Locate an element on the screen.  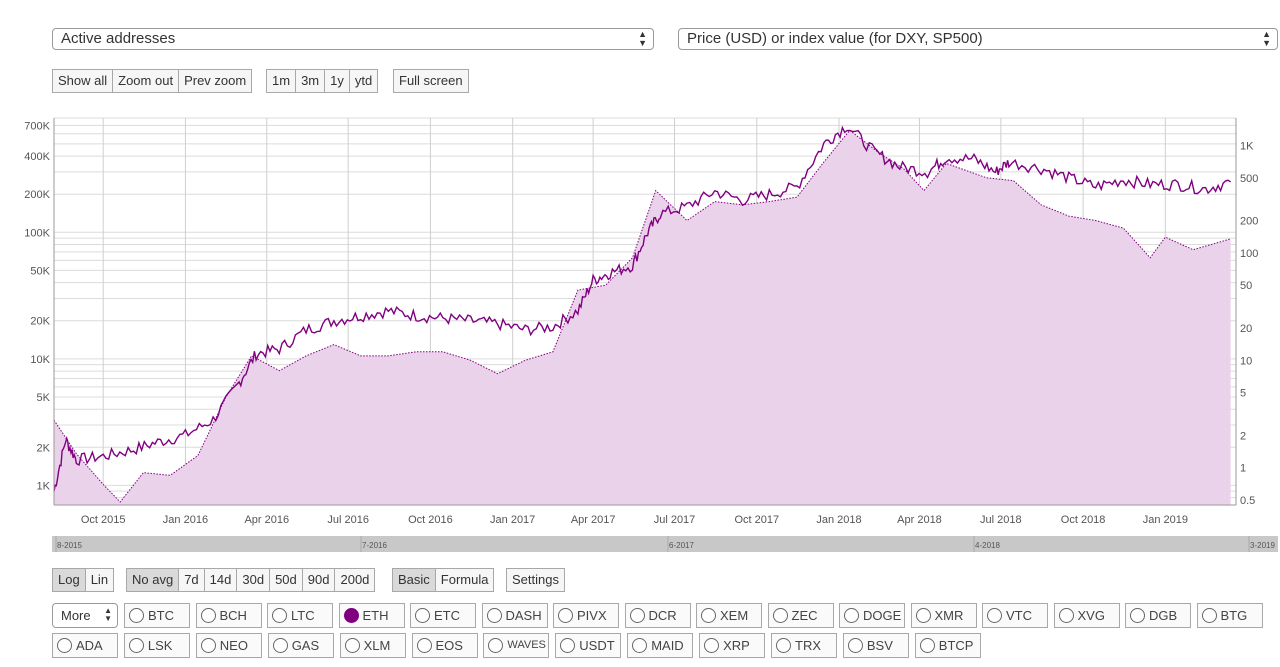
coin-btc: BTC is located at coordinates (157, 615).